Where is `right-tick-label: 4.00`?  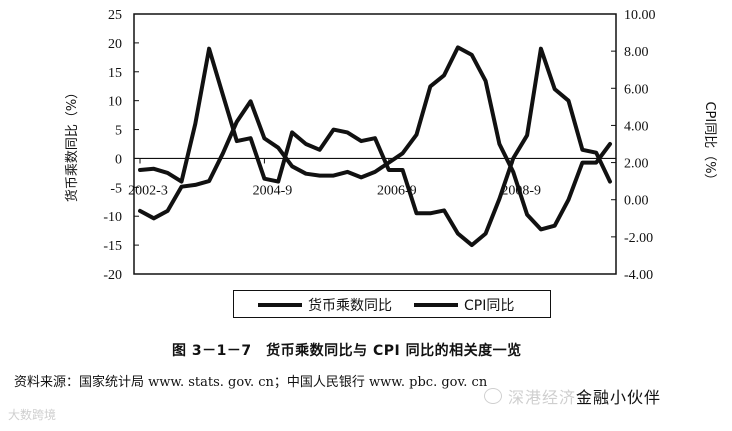
right-tick-label: 4.00 is located at coordinates (636, 126).